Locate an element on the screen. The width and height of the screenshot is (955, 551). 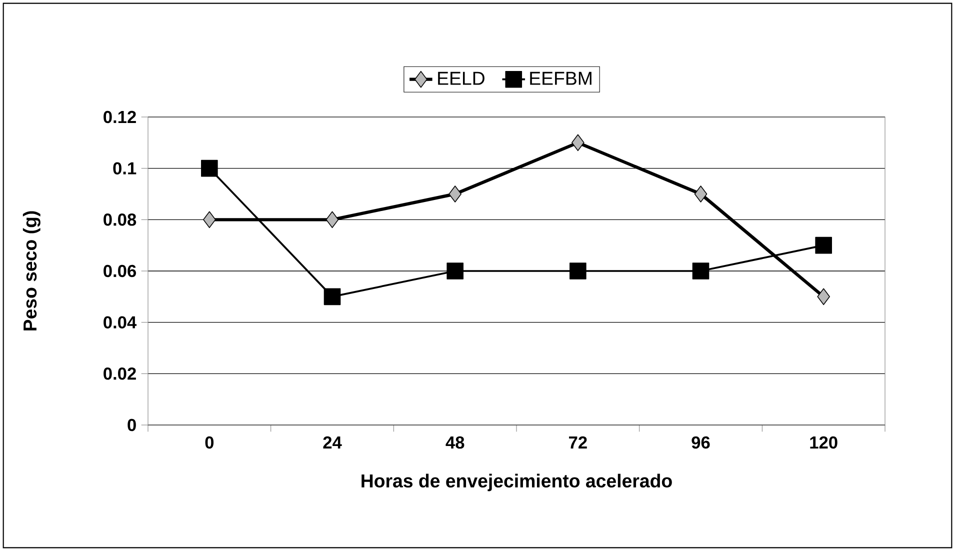
x-tick-label: 48 is located at coordinates (455, 442).